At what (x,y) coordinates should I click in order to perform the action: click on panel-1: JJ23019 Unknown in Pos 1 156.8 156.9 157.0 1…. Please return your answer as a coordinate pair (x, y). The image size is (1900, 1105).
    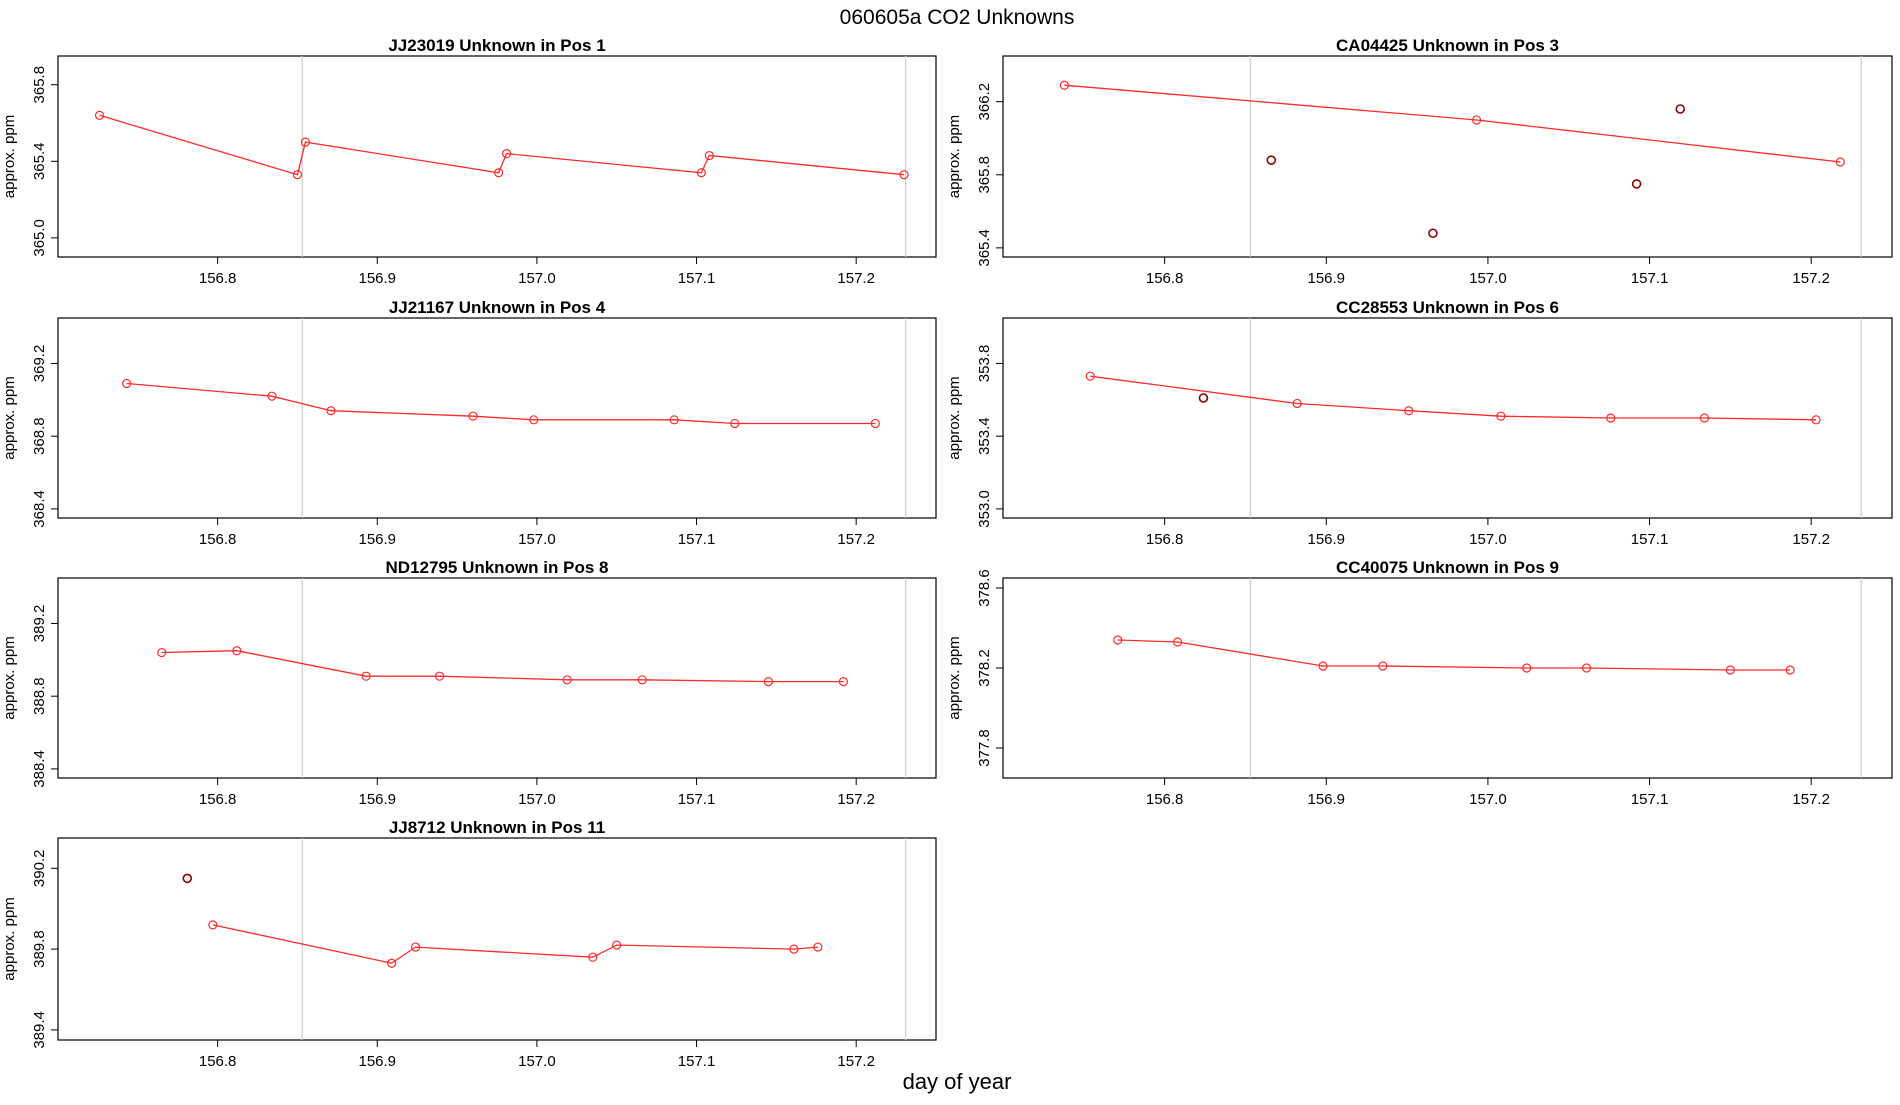
    Looking at the image, I should click on (469, 161).